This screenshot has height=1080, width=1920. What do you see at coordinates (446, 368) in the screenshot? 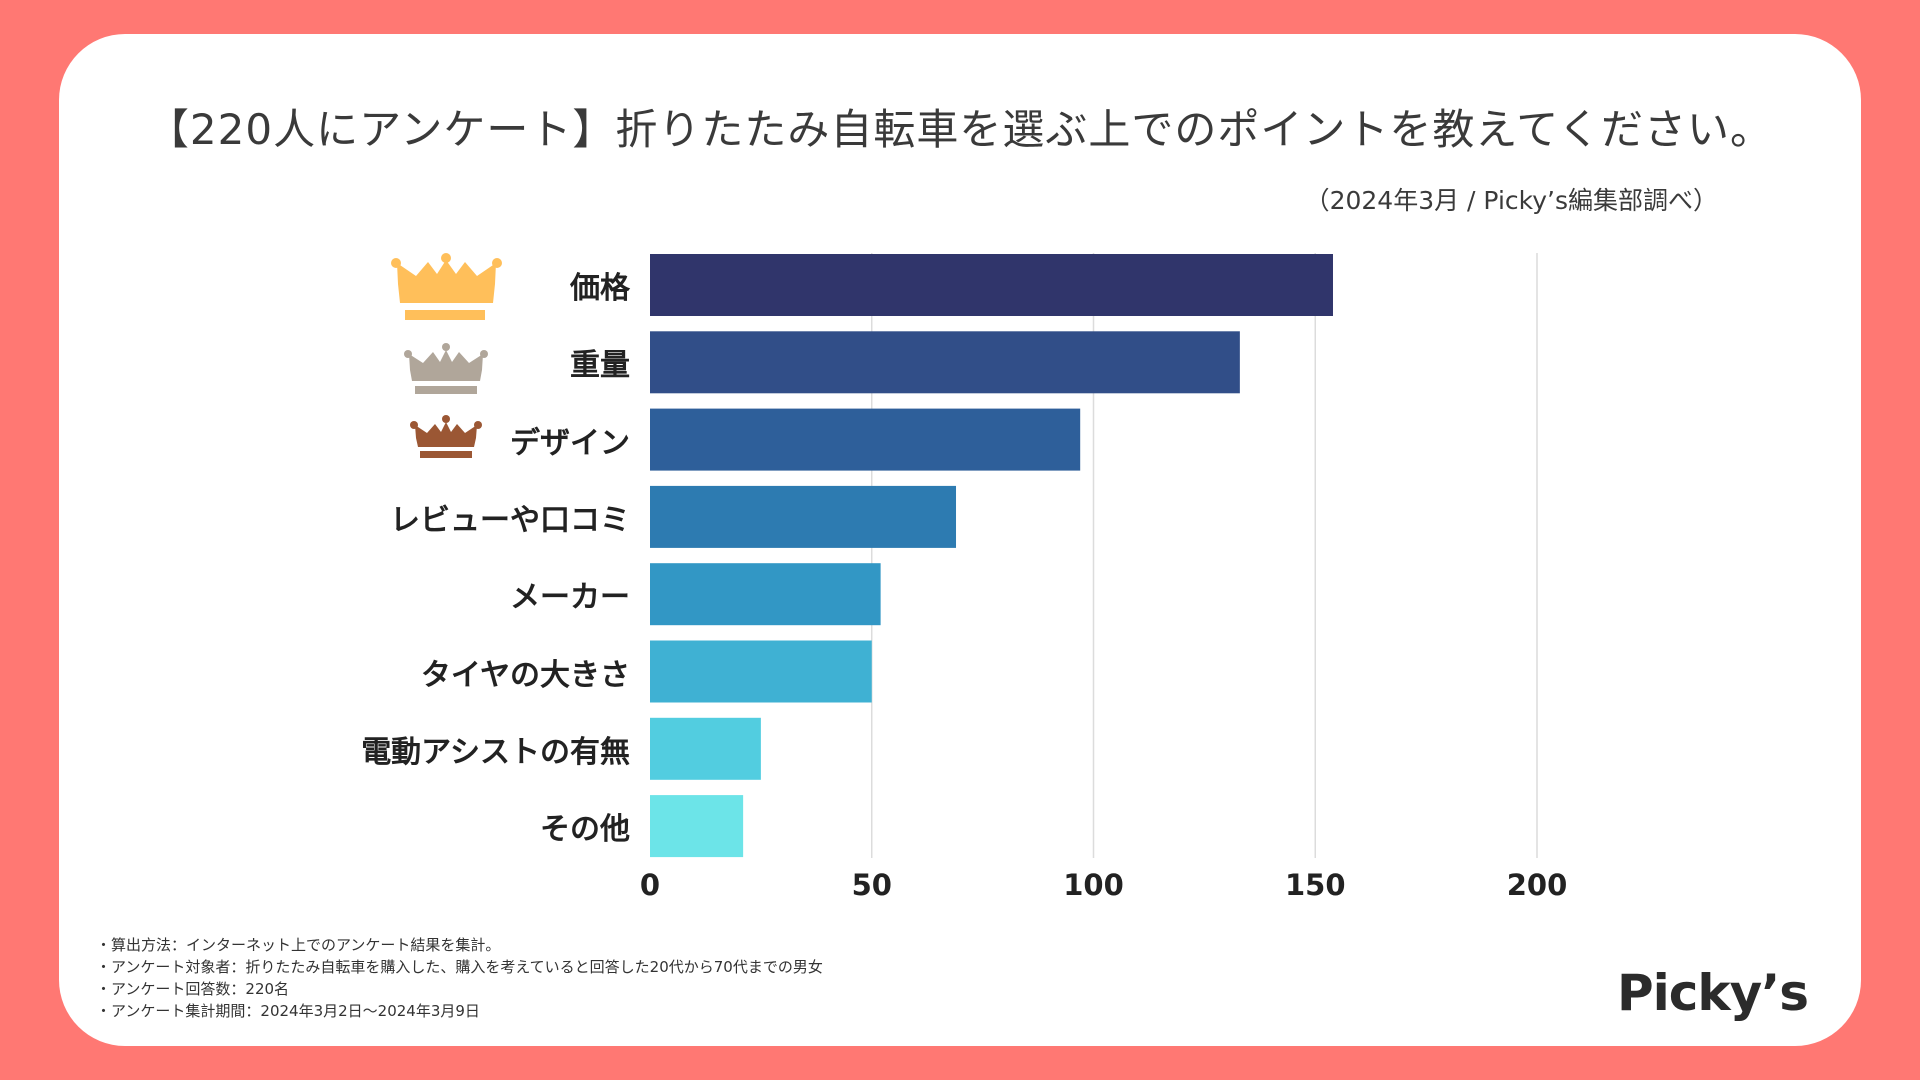
I see `crown-silver-icon` at bounding box center [446, 368].